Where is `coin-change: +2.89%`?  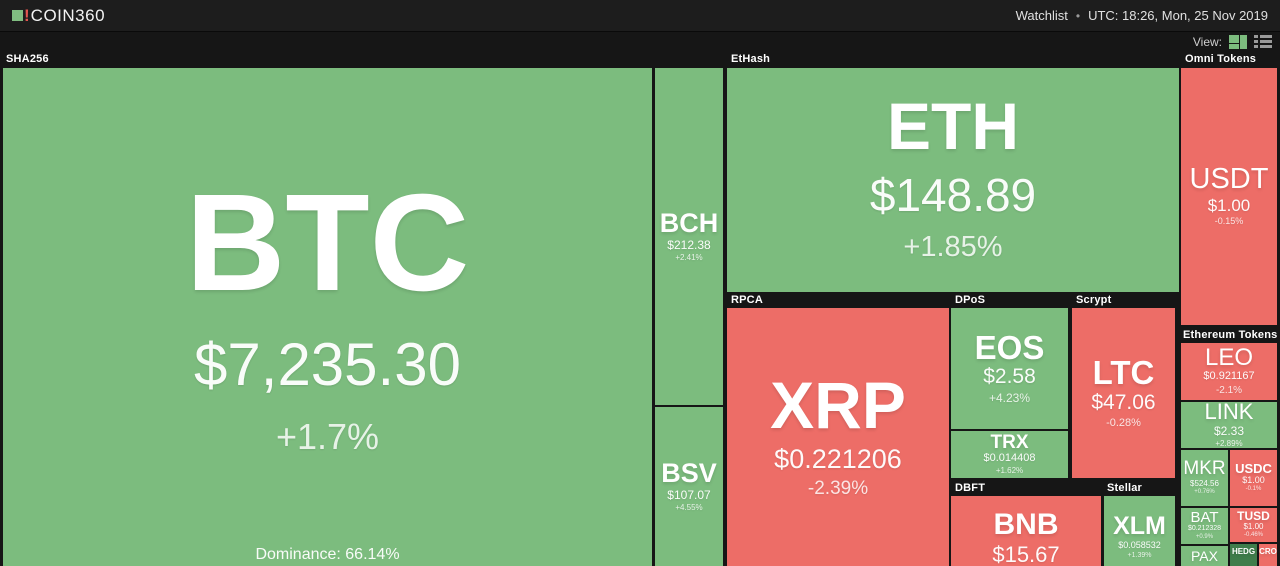
coin-change: +2.89% is located at coordinates (1229, 443).